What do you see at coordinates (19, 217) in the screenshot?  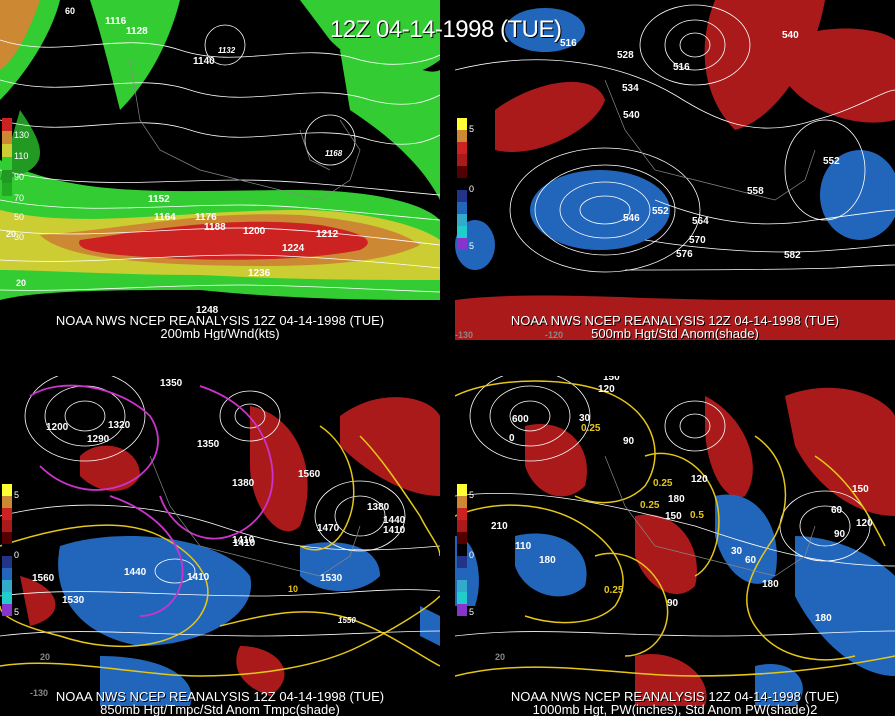 I see `colorbar-label: 50` at bounding box center [19, 217].